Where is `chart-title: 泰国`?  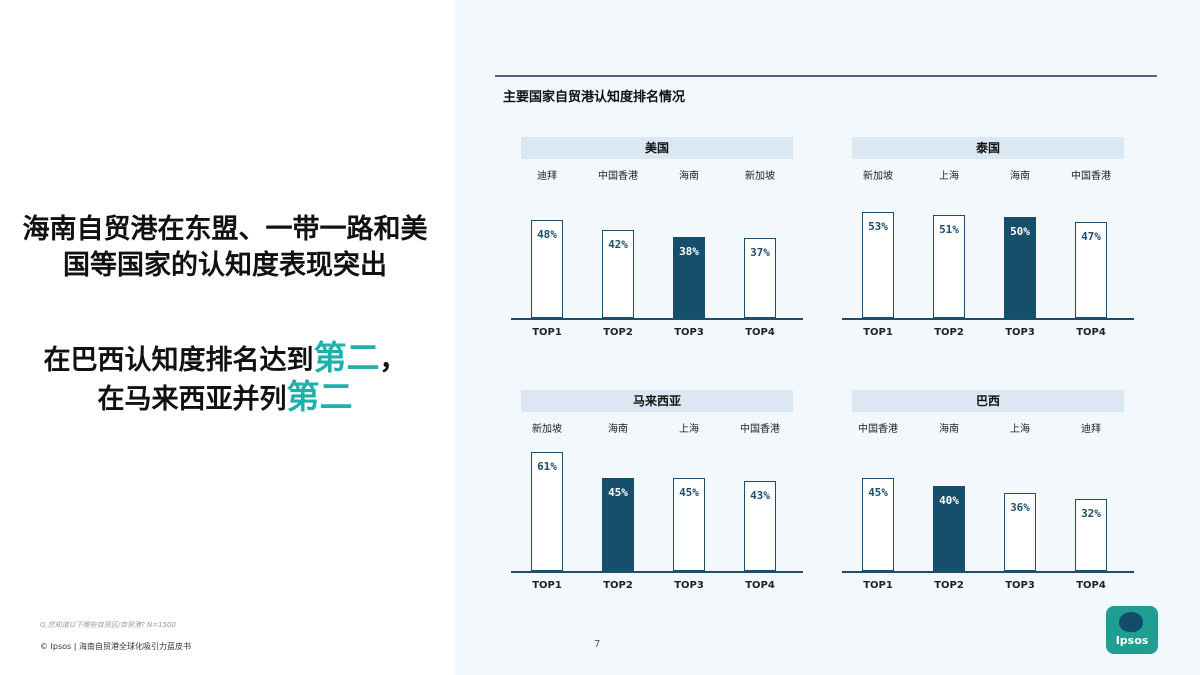
chart-title: 泰国 is located at coordinates (988, 148).